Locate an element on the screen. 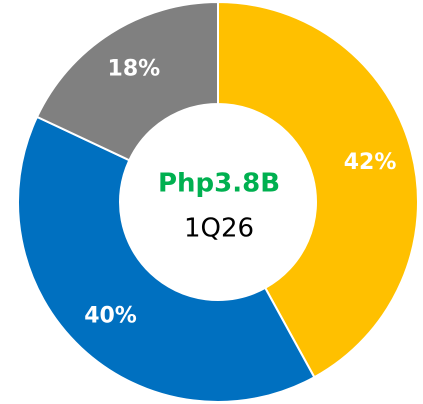 The height and width of the screenshot is (404, 423). center-sublabel: 1Q26 is located at coordinates (219, 229).